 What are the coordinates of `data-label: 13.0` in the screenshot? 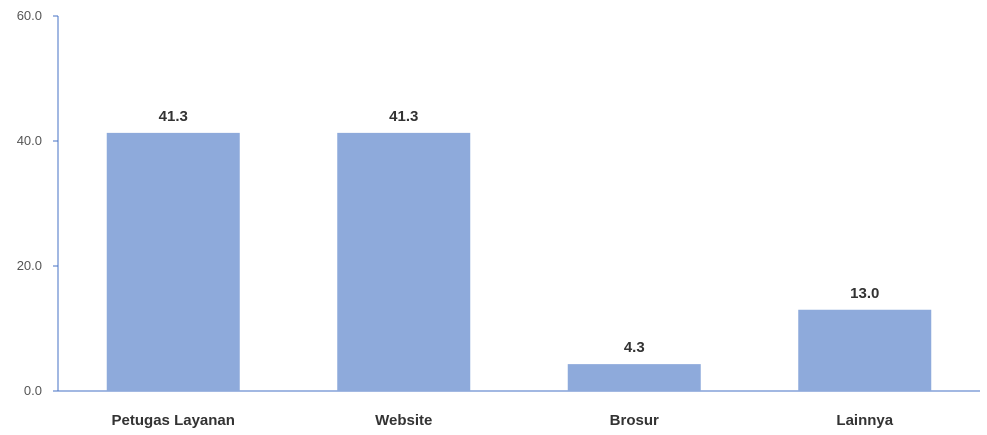 It's located at (864, 293).